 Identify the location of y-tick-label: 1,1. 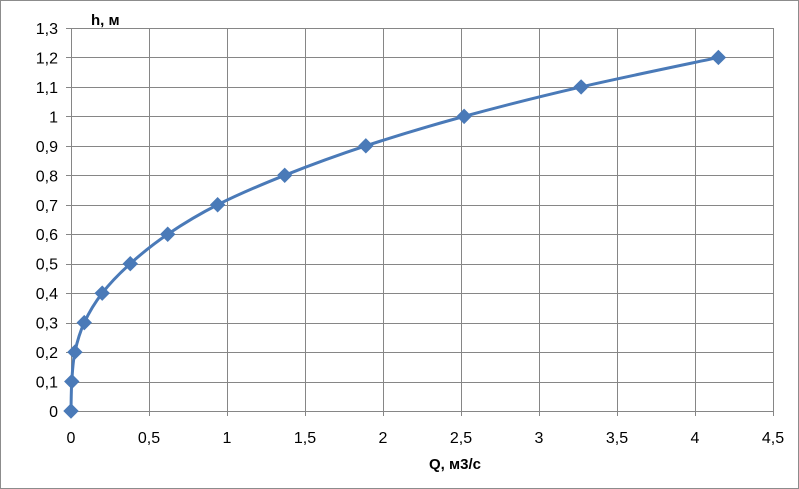
(47, 88).